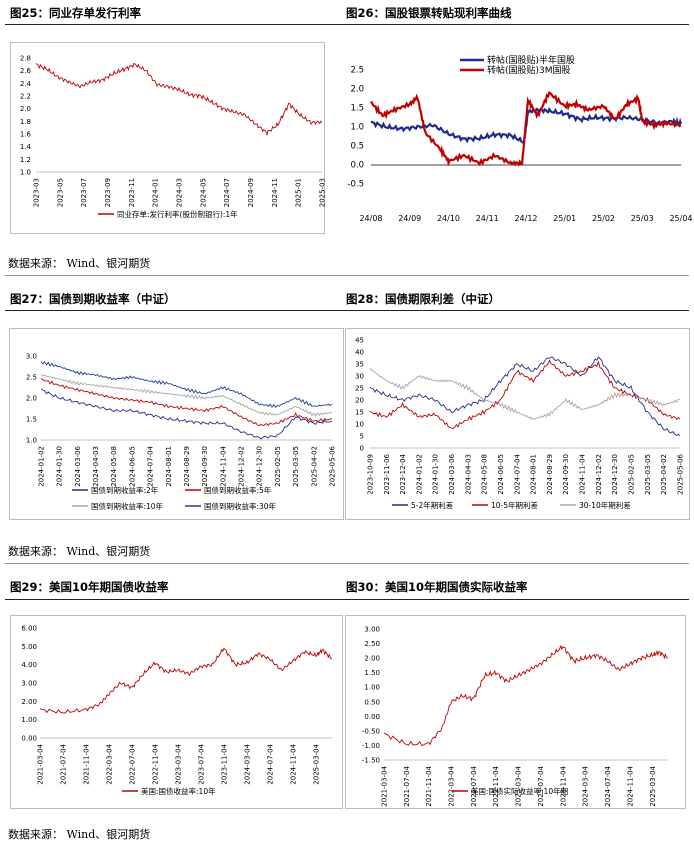  Describe the element at coordinates (238, 490) in the screenshot. I see `legend-label: 国债到期收益率:5年` at that location.